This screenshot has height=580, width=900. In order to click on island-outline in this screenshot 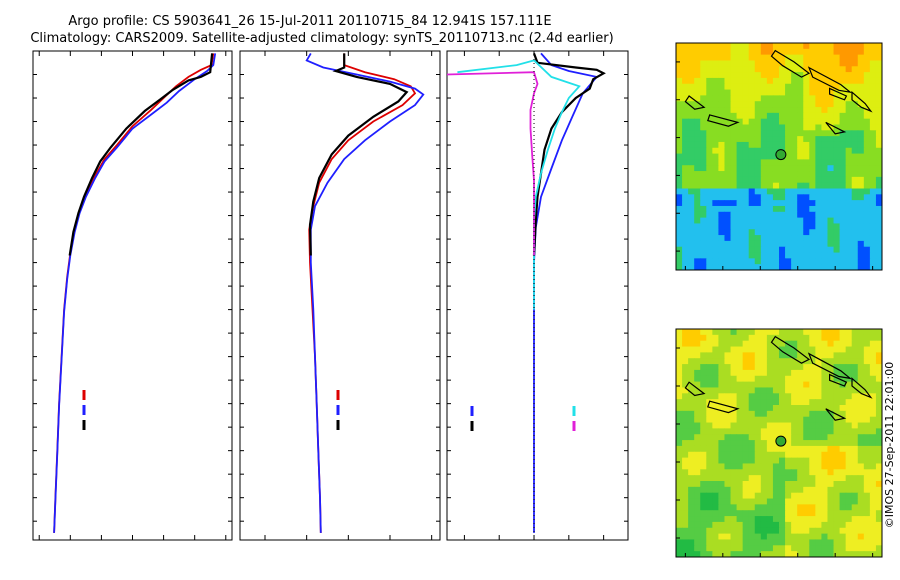, I will do `click(862, 101)`.